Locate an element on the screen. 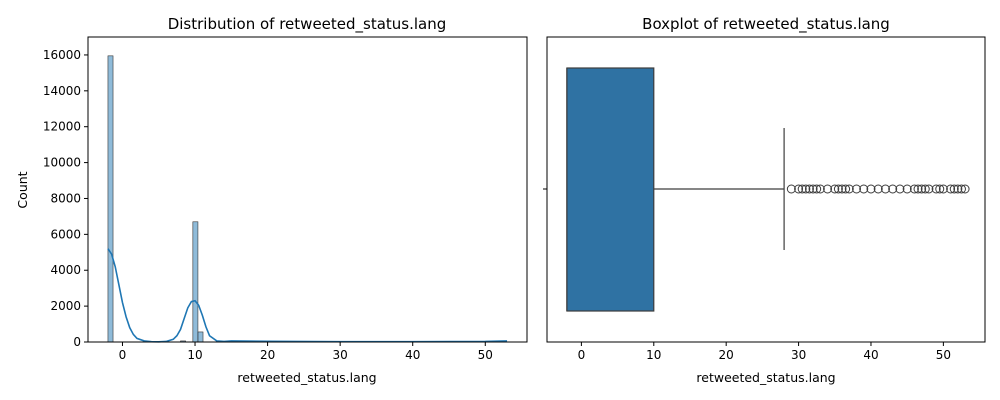 The height and width of the screenshot is (400, 1000). box is located at coordinates (610, 189).